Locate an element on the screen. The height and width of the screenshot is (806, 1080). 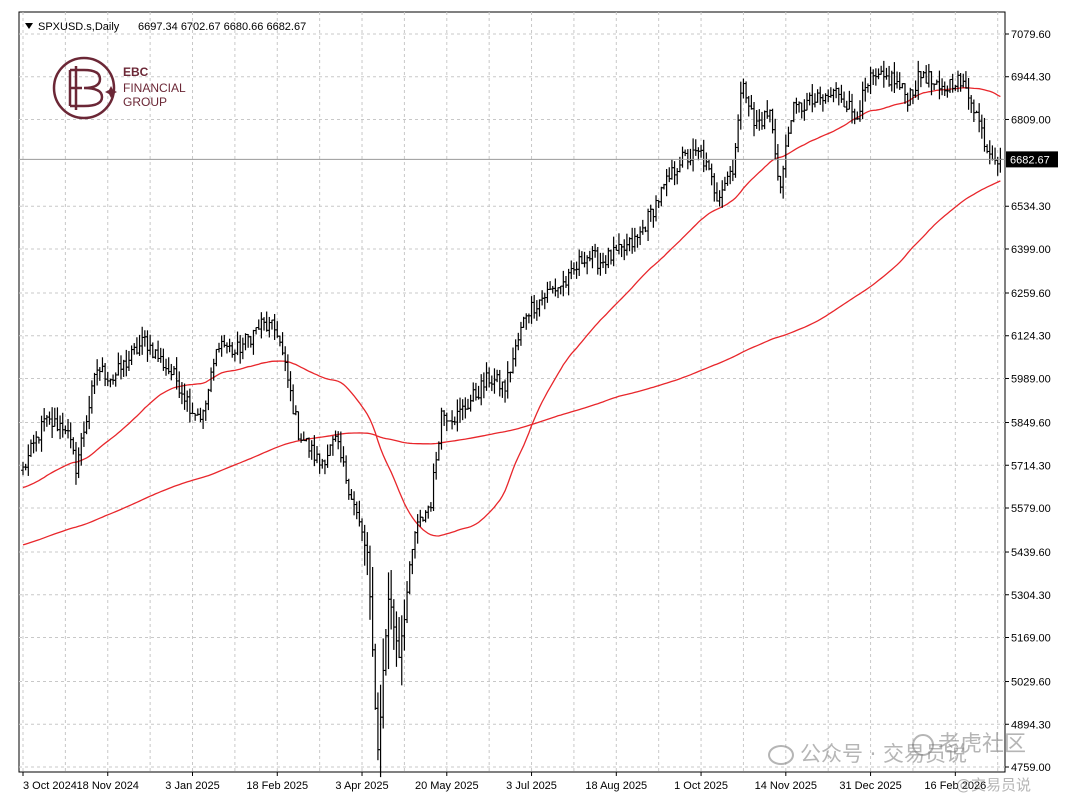
y-tick-label: 5169.00 is located at coordinates (1031, 638).